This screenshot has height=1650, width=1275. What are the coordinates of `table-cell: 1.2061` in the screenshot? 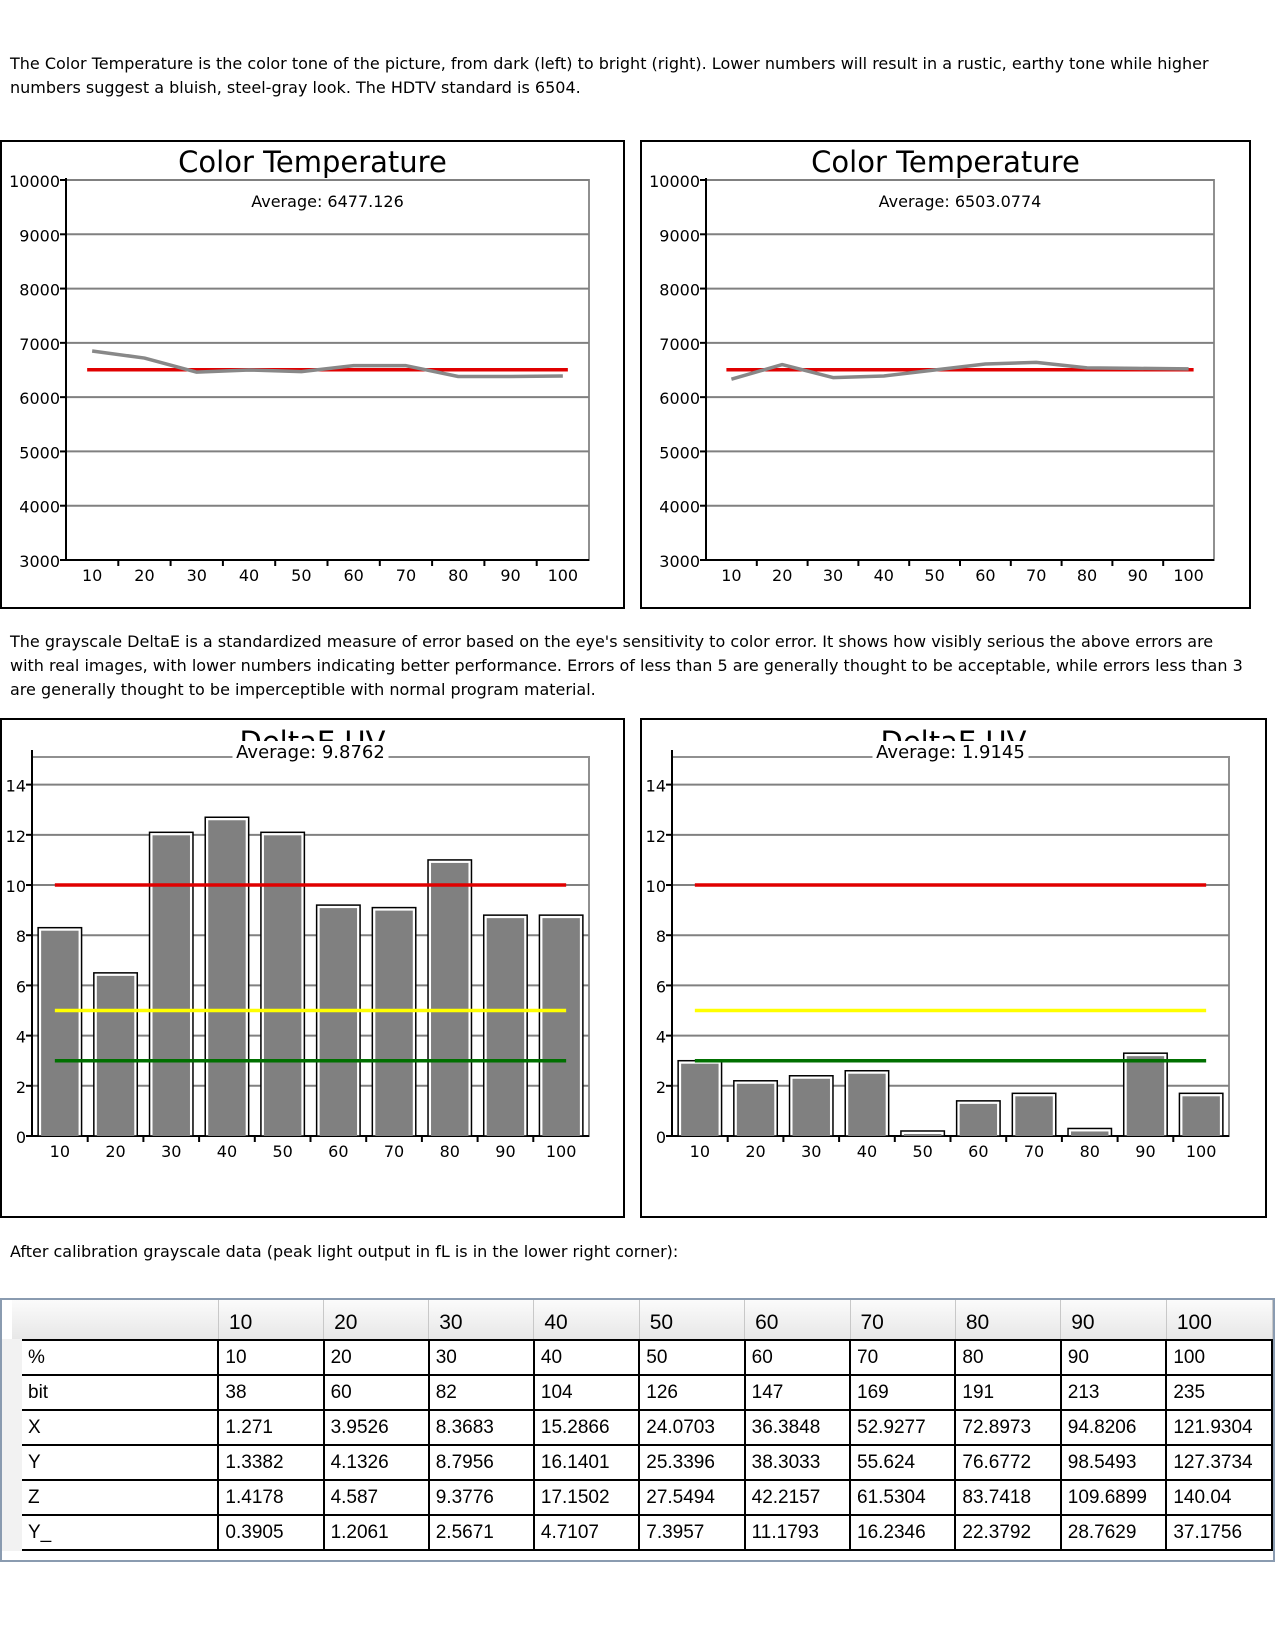 It's located at (376, 1532).